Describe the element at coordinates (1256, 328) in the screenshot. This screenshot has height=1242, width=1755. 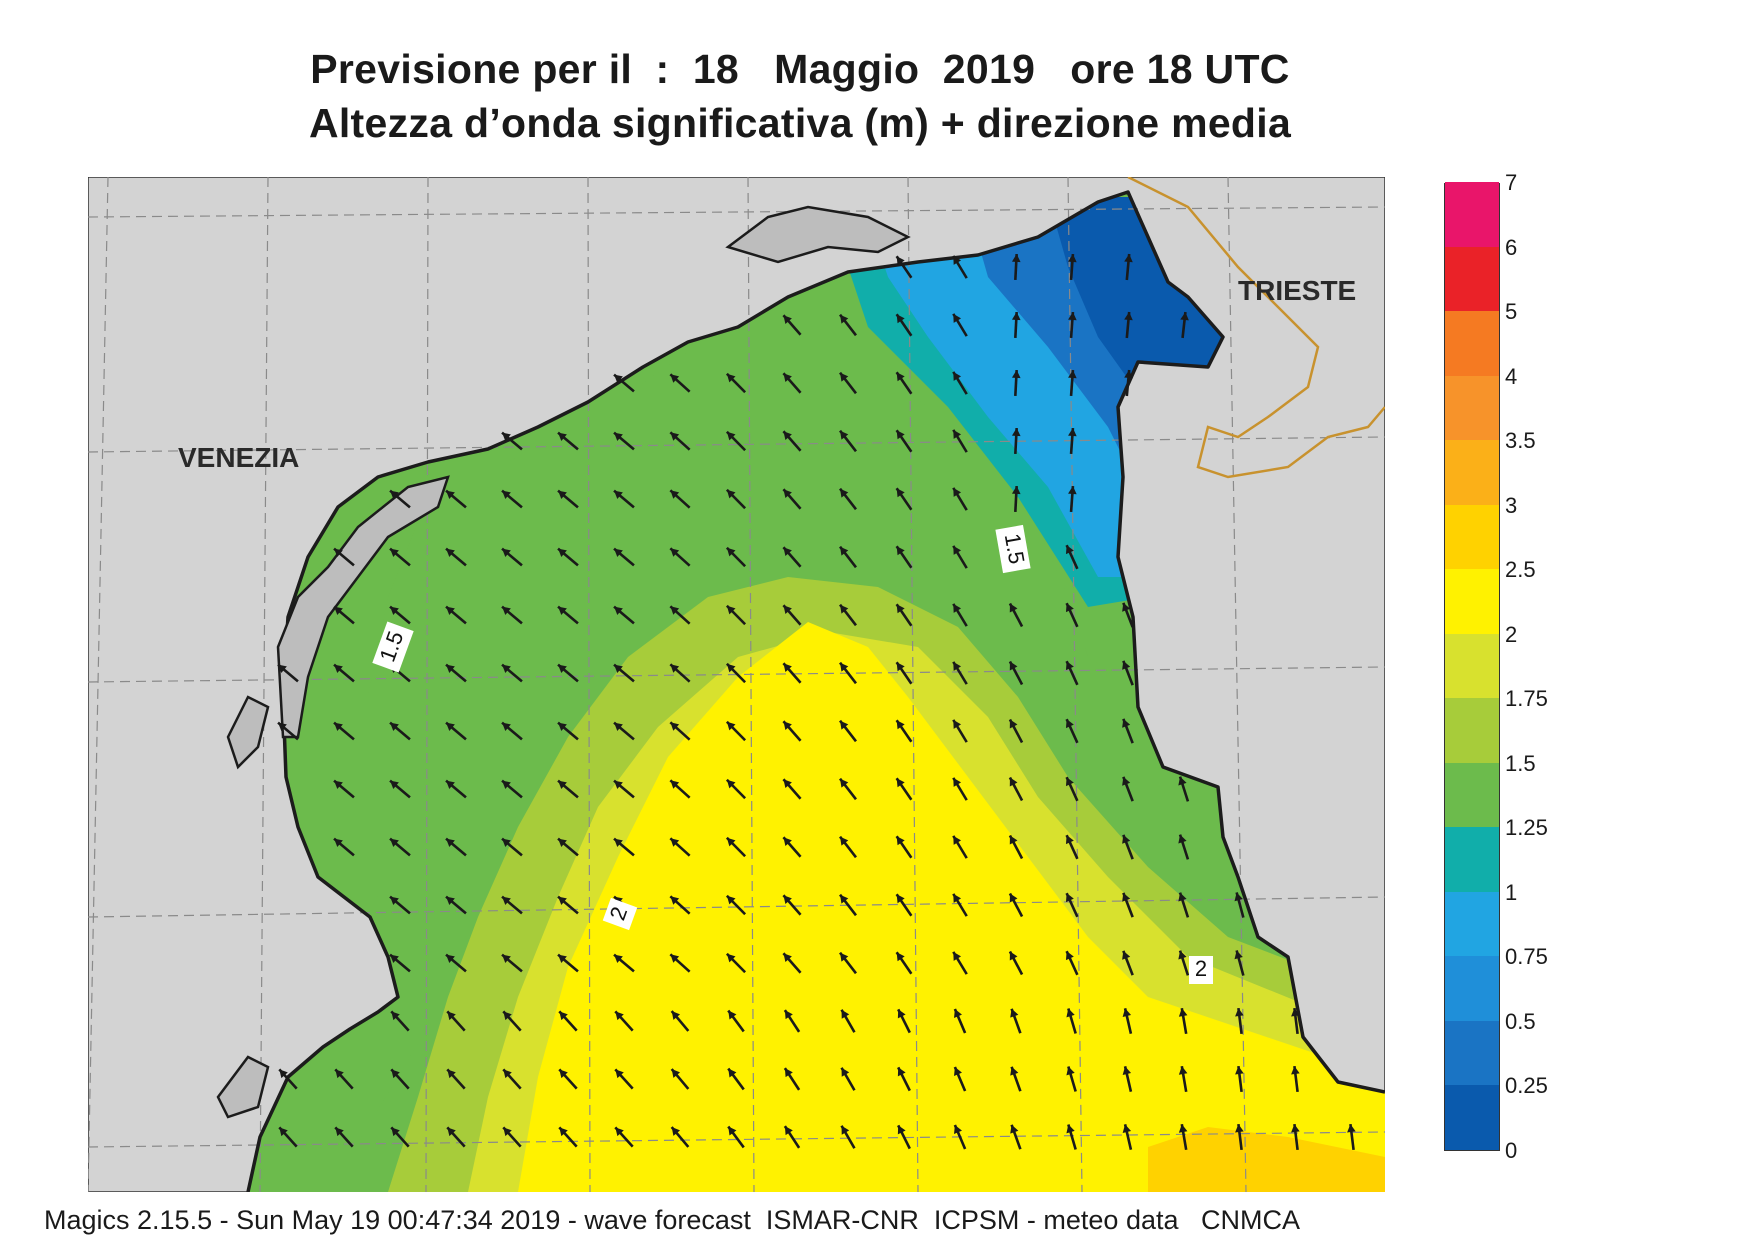
I see `regional-border` at that location.